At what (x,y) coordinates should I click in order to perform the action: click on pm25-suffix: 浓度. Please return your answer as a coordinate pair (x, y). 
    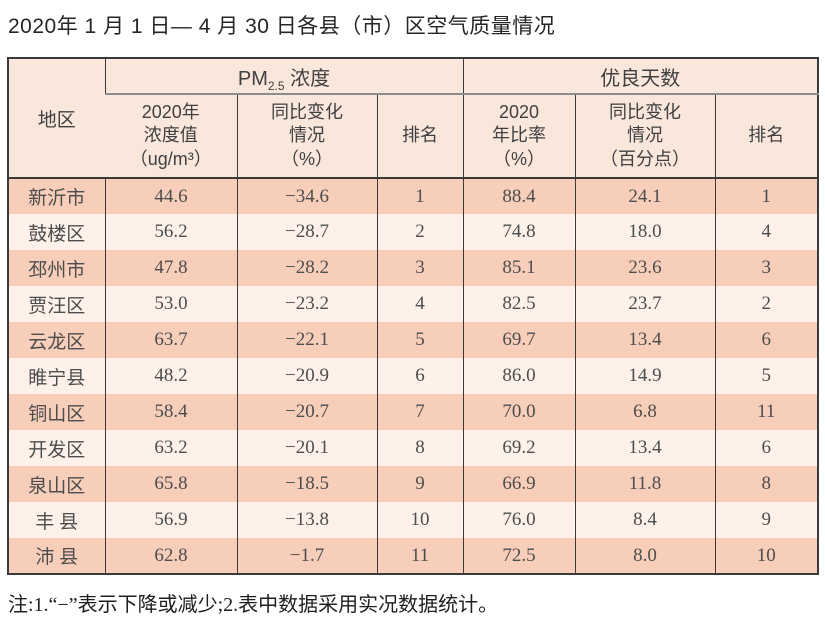
    Looking at the image, I should click on (307, 78).